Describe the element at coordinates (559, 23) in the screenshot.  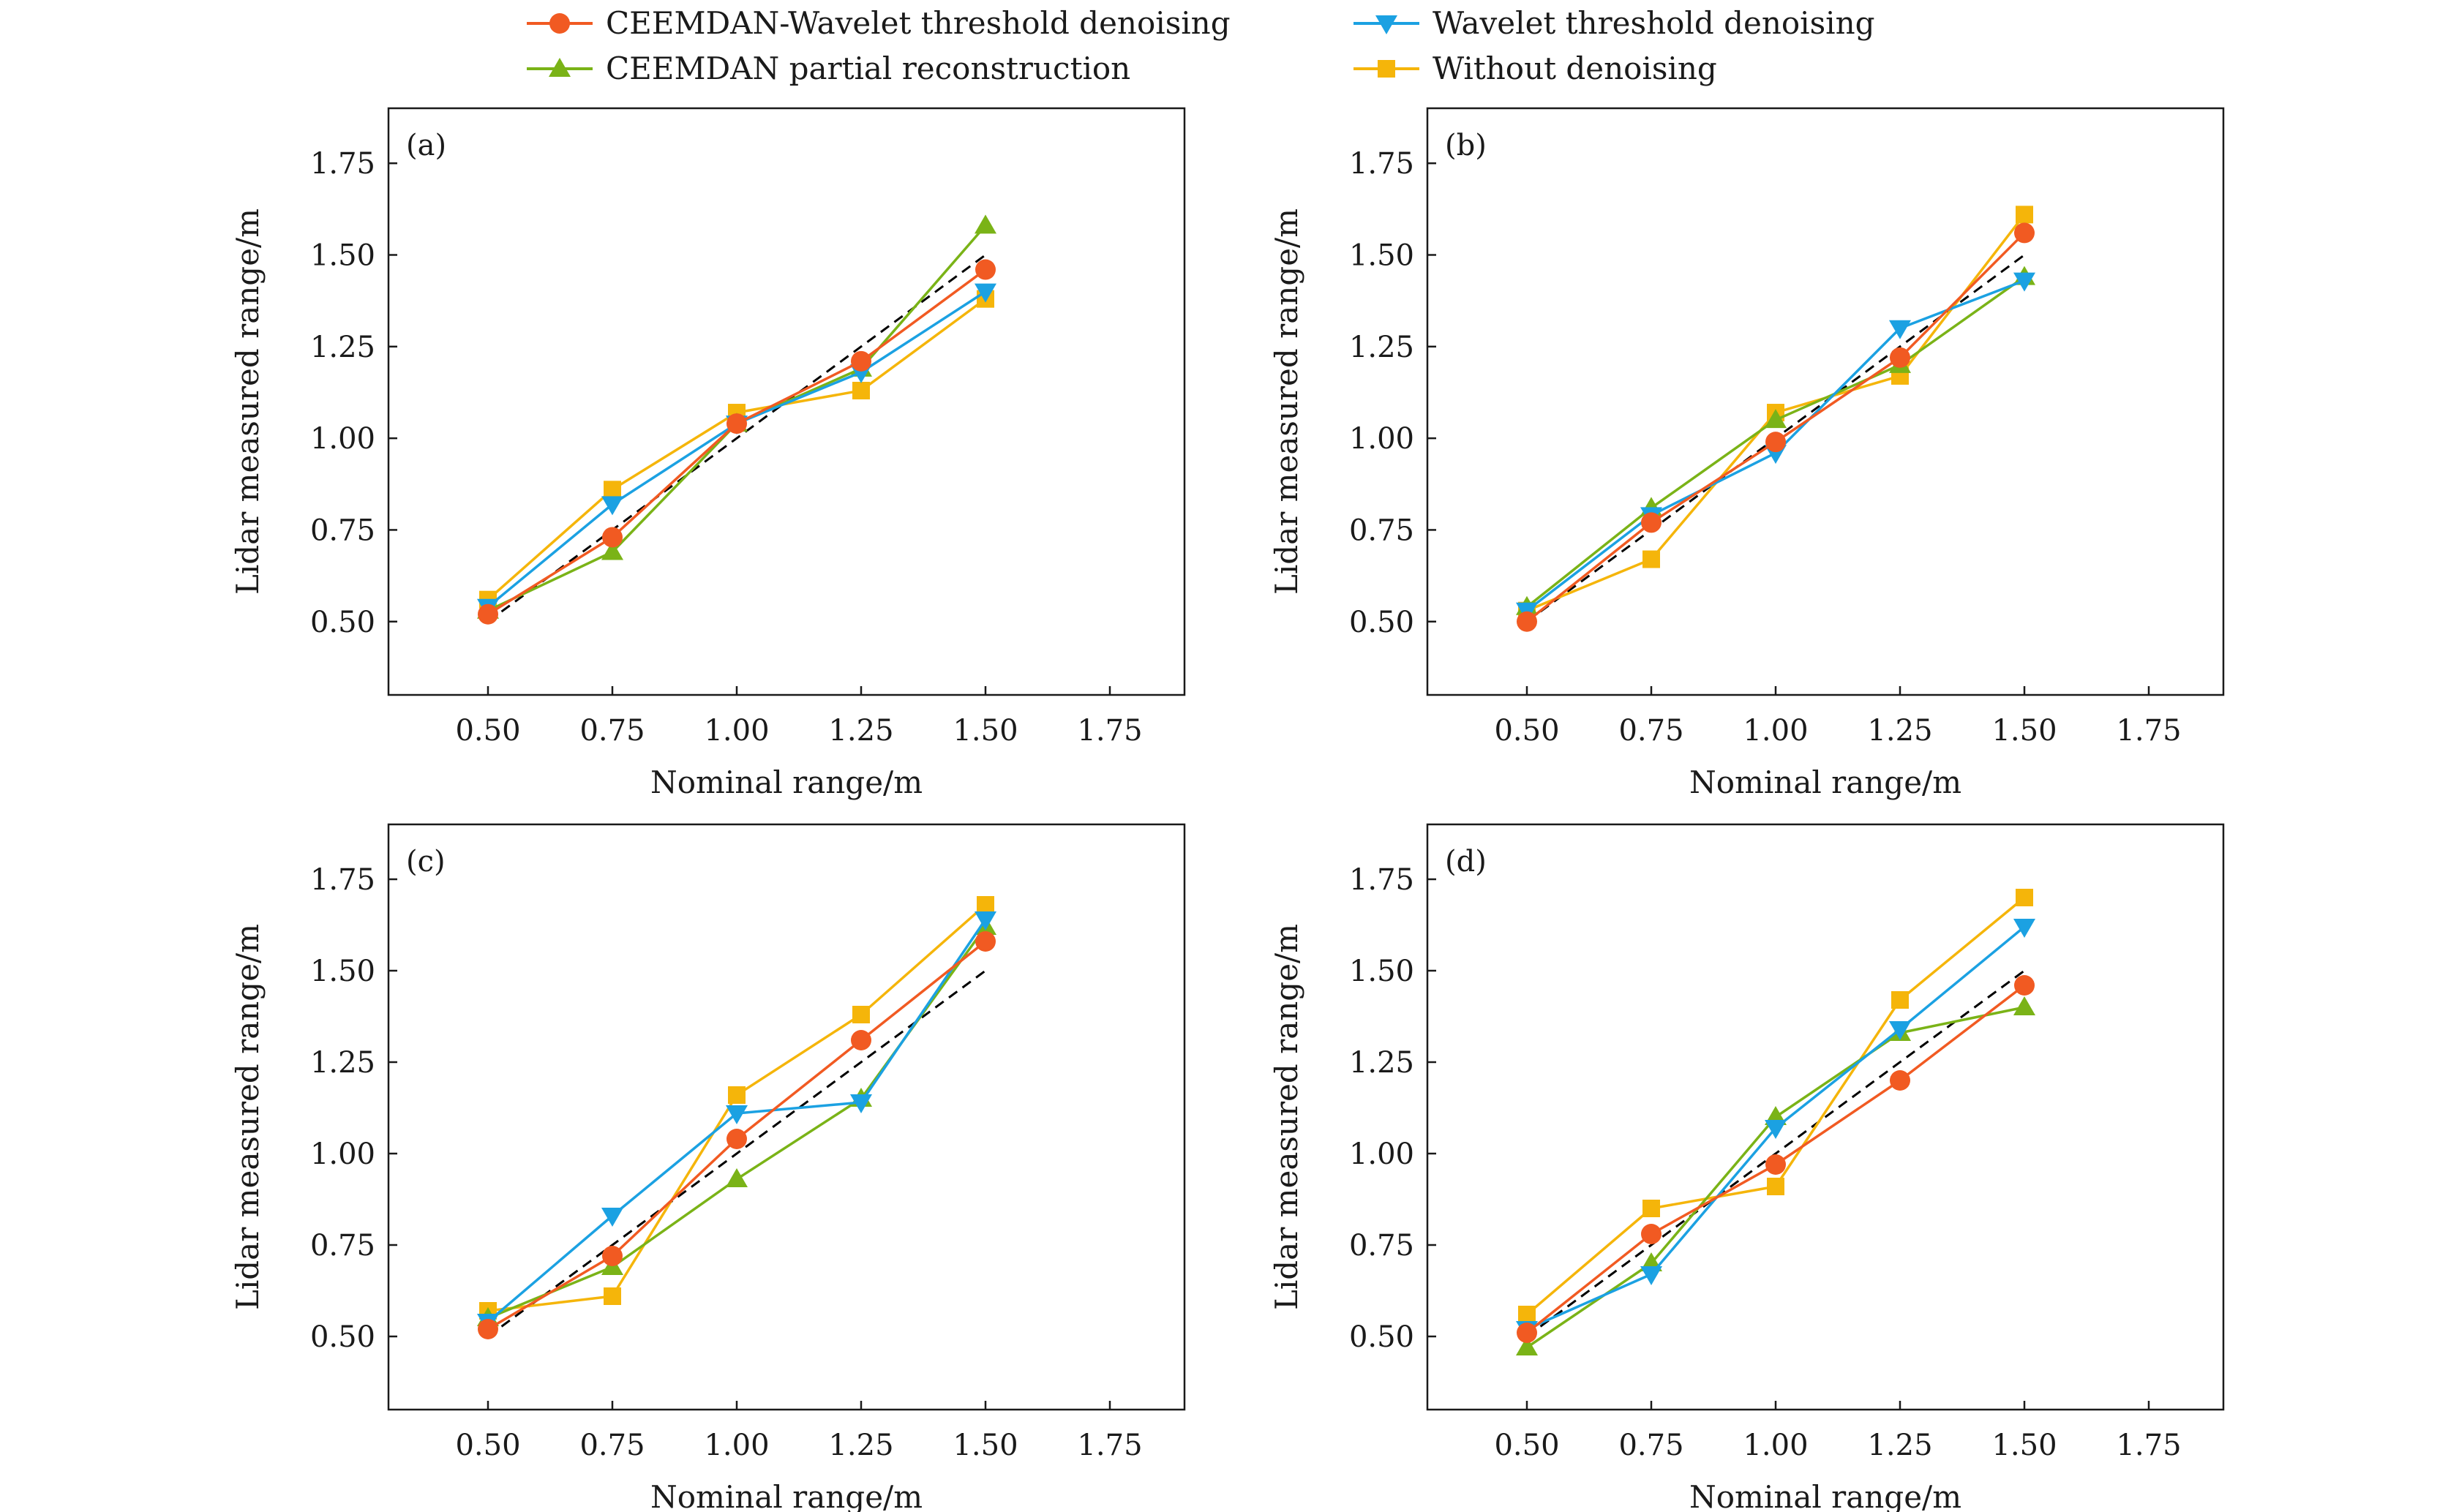
I see `legend-marker-circle` at that location.